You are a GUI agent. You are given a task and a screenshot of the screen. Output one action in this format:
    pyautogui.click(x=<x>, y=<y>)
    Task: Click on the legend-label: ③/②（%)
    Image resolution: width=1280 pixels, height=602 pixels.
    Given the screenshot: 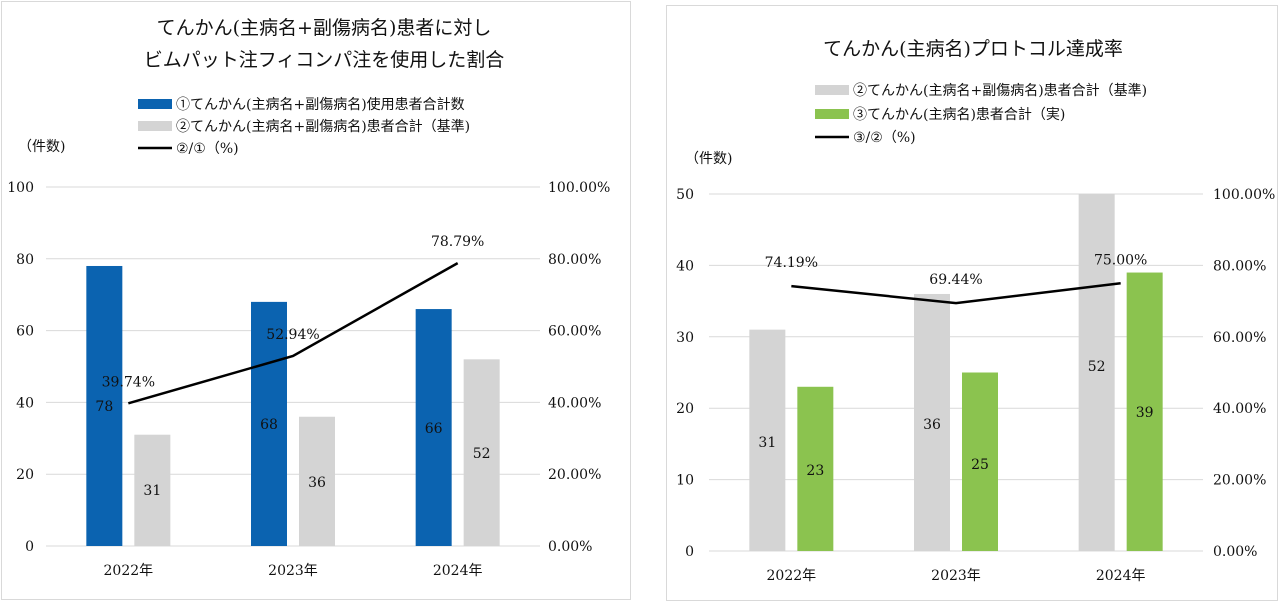 What is the action you would take?
    pyautogui.click(x=884, y=138)
    